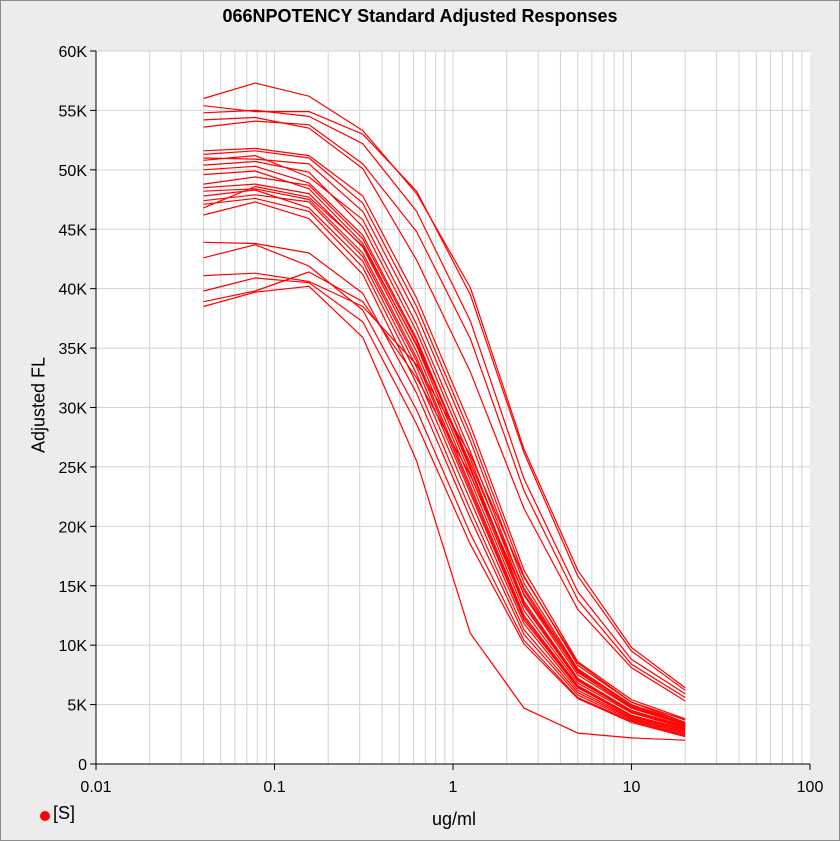 This screenshot has width=840, height=841. Describe the element at coordinates (274, 787) in the screenshot. I see `x-tick-label: 0.1` at that location.